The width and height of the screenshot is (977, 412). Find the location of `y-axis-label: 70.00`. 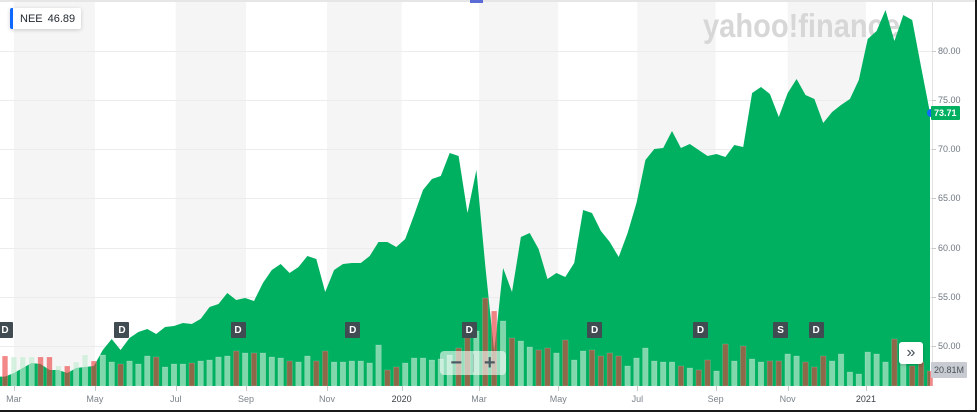

y-axis-label: 70.00 is located at coordinates (949, 149).